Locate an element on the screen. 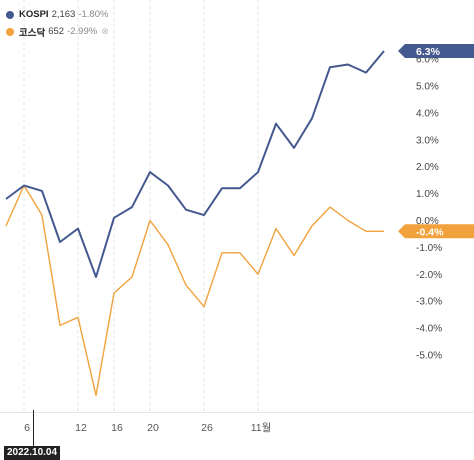 This screenshot has width=474, height=460. y-tick-label: -2.0% is located at coordinates (429, 275).